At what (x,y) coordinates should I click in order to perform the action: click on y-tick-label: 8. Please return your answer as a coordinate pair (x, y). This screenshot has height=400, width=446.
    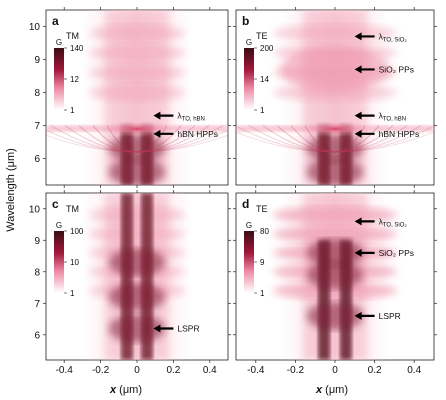
    Looking at the image, I should click on (37, 272).